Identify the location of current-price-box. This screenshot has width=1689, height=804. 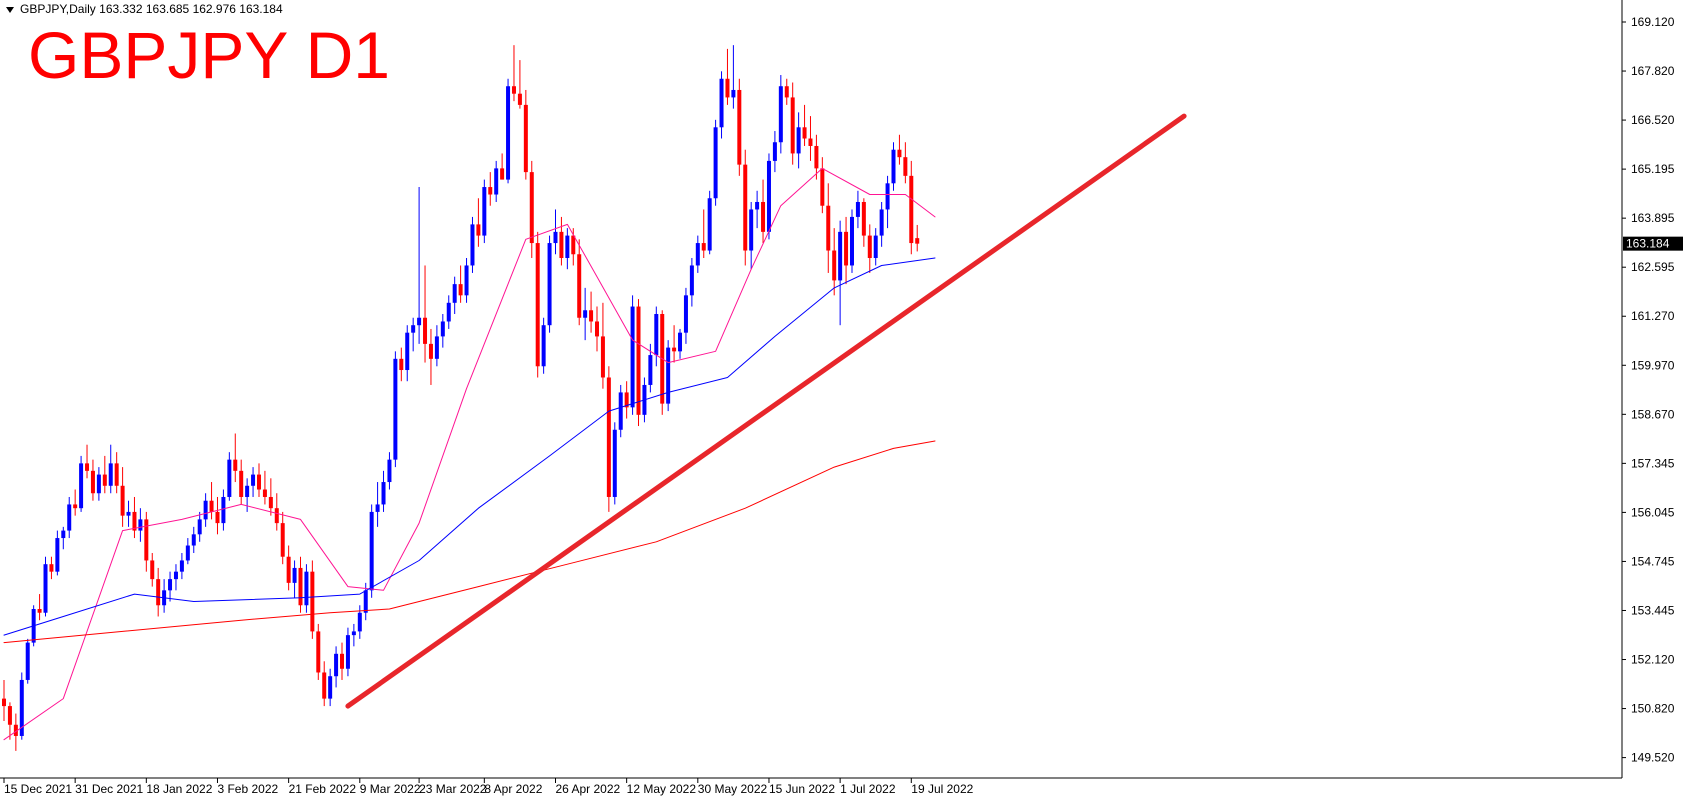
(1653, 243).